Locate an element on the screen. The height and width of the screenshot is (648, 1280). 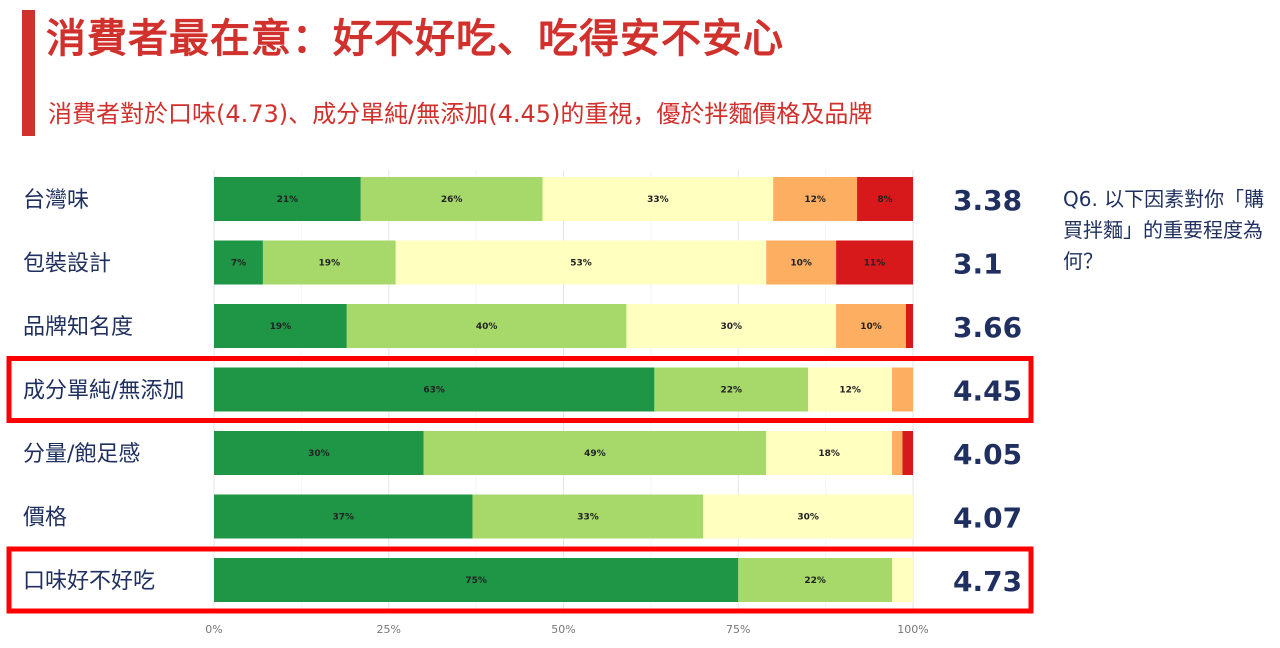
bar-data-label: 49% is located at coordinates (595, 454).